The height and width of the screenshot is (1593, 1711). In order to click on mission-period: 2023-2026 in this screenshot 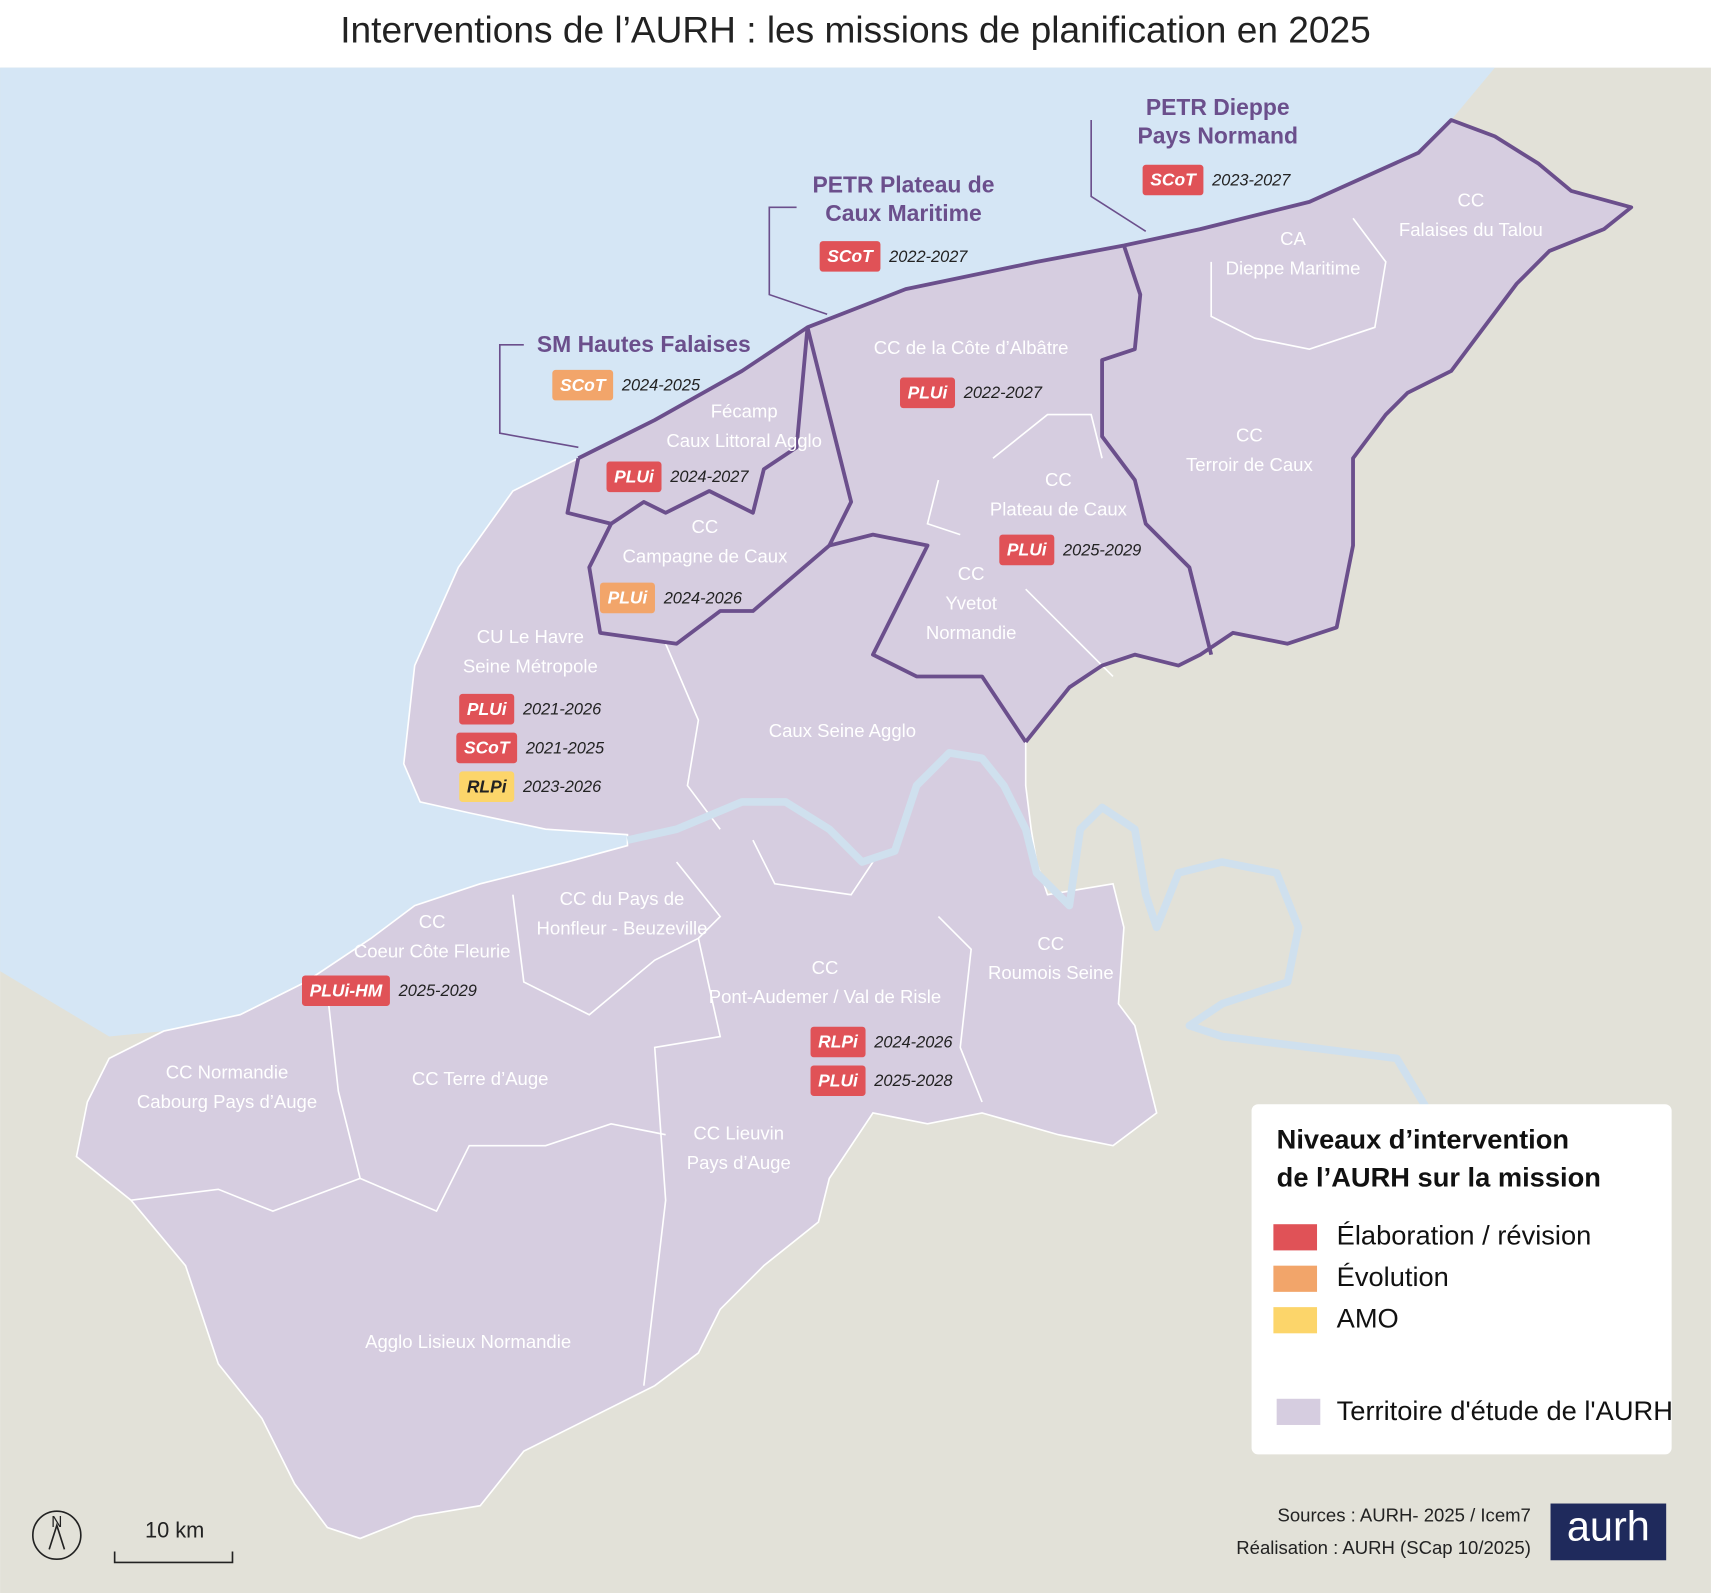, I will do `click(562, 787)`.